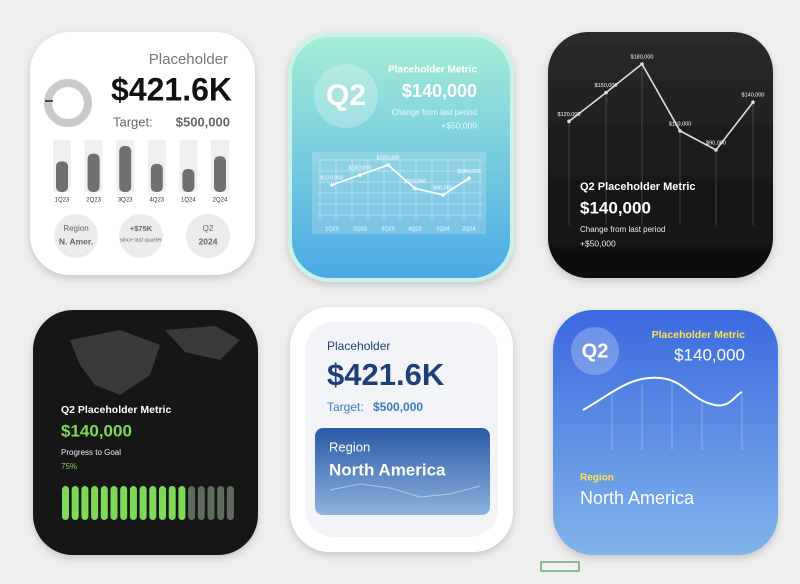 Image resolution: width=800 pixels, height=584 pixels. What do you see at coordinates (560, 566) in the screenshot?
I see `selection-handle` at bounding box center [560, 566].